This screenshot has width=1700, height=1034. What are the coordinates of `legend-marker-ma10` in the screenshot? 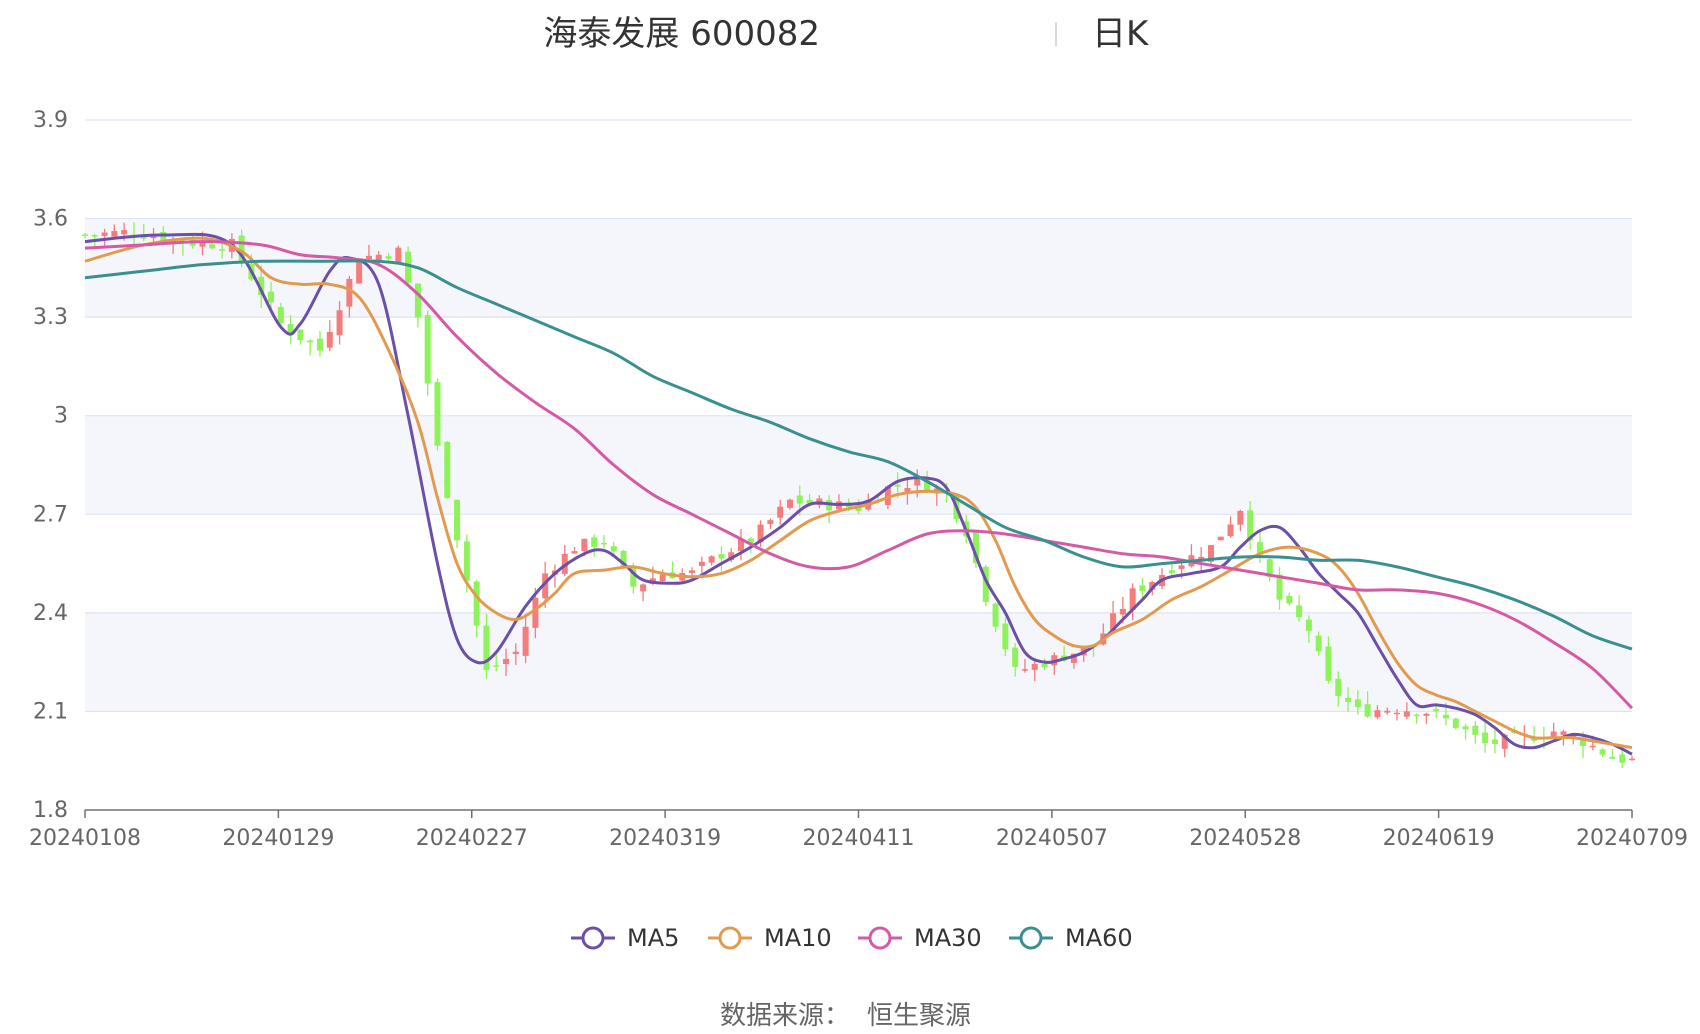 It's located at (730, 938).